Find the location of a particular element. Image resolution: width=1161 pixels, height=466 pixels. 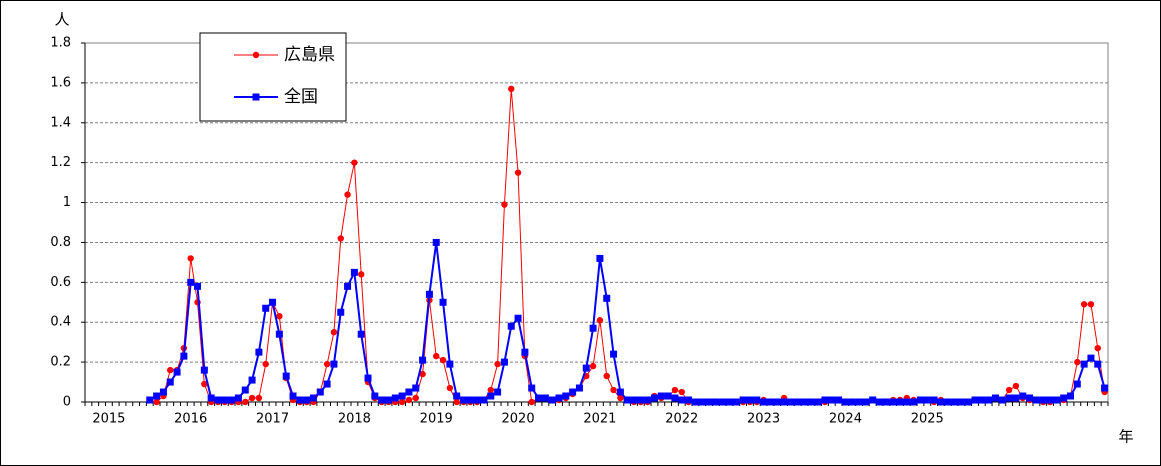

y-tick-label: 0.6 is located at coordinates (60, 282).